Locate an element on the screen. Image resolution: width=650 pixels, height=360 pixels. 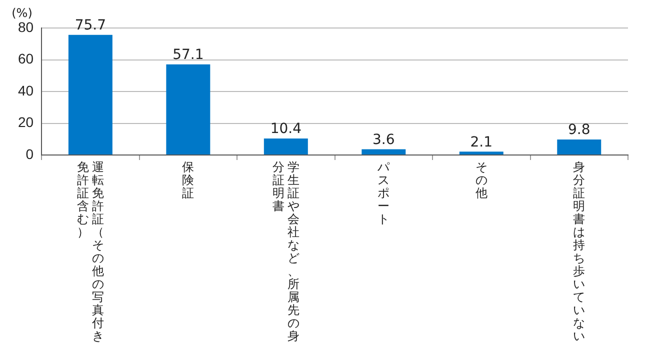
category-label: 運転免許証（その他の写真付き免許証含む） is located at coordinates (90, 251).